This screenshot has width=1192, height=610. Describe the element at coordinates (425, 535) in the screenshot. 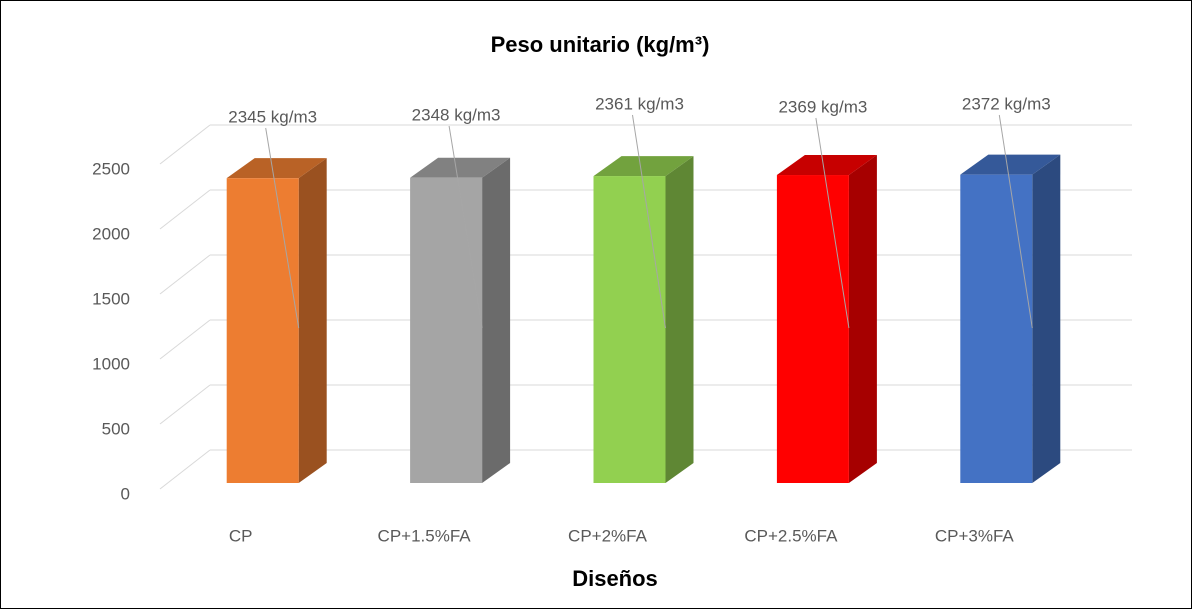

I see `x-tick-label: CP+1.5%FA` at that location.